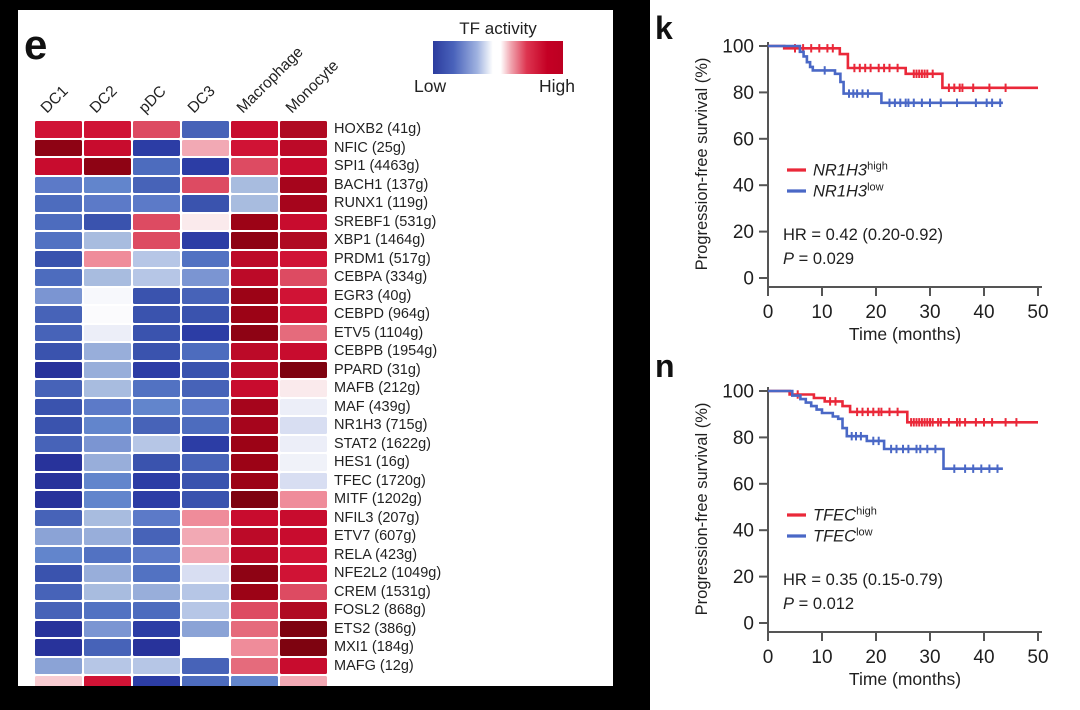  Describe the element at coordinates (238, 443) in the screenshot. I see `heatmap-row: STAT2 (1622g)` at that location.